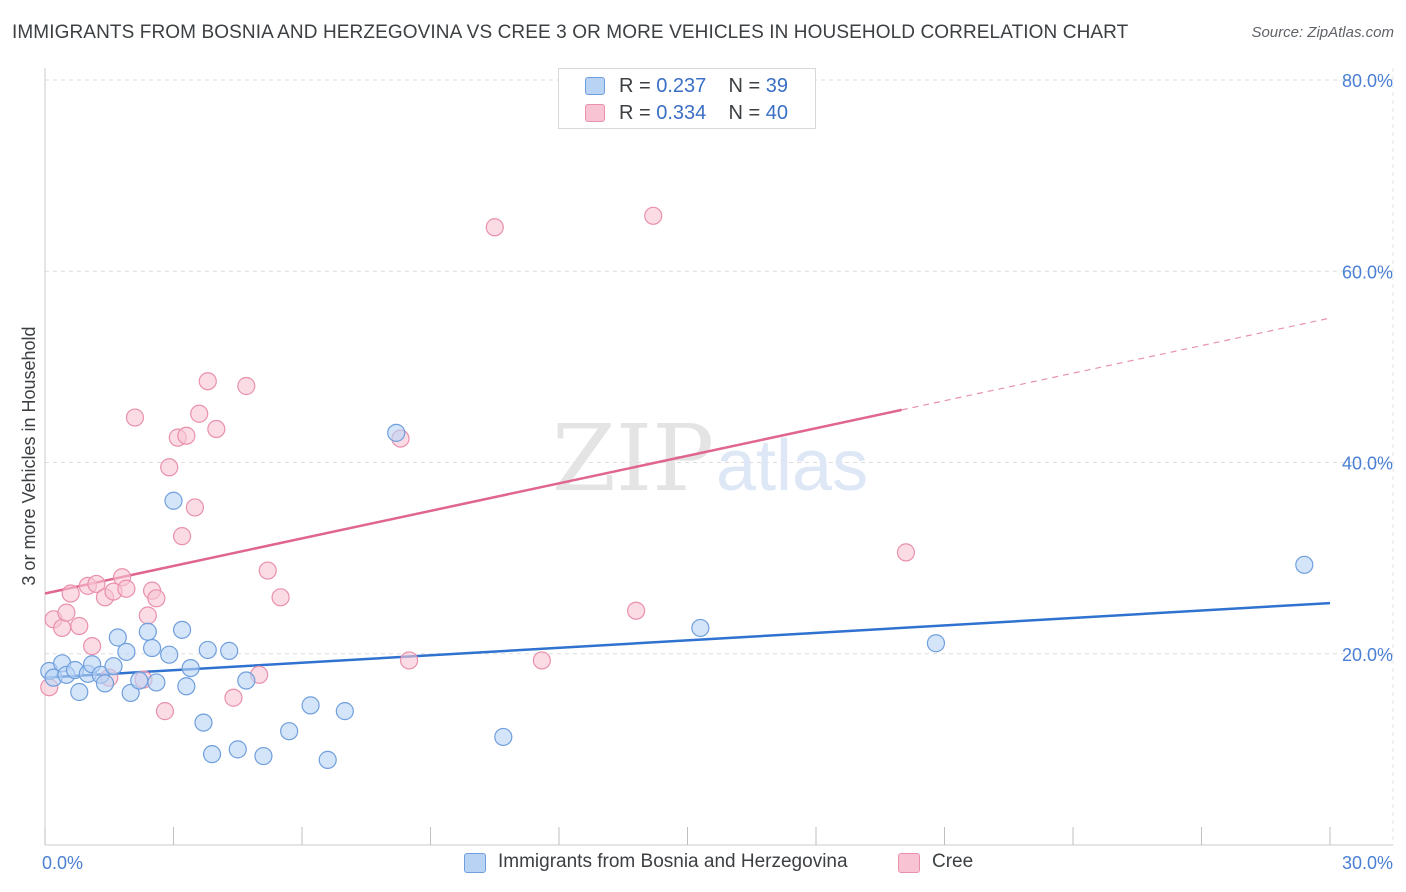 The height and width of the screenshot is (892, 1406). I want to click on n-value: 39, so click(777, 86).